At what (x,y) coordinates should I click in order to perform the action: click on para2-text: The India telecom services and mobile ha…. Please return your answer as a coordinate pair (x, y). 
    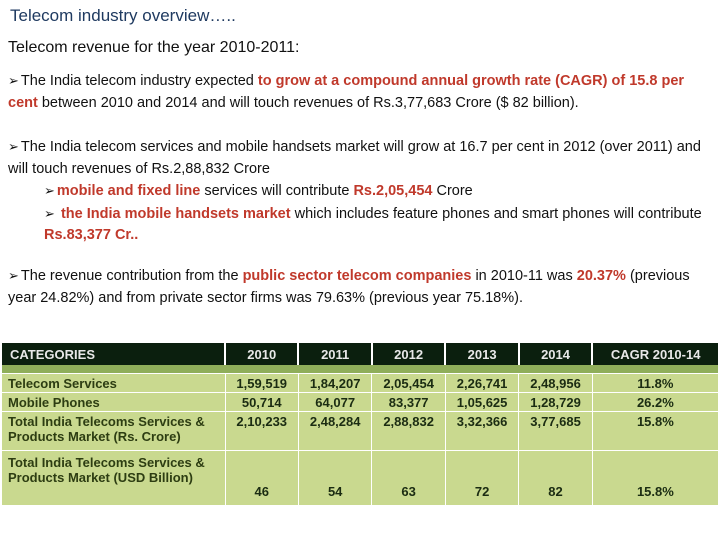
    Looking at the image, I should click on (354, 158).